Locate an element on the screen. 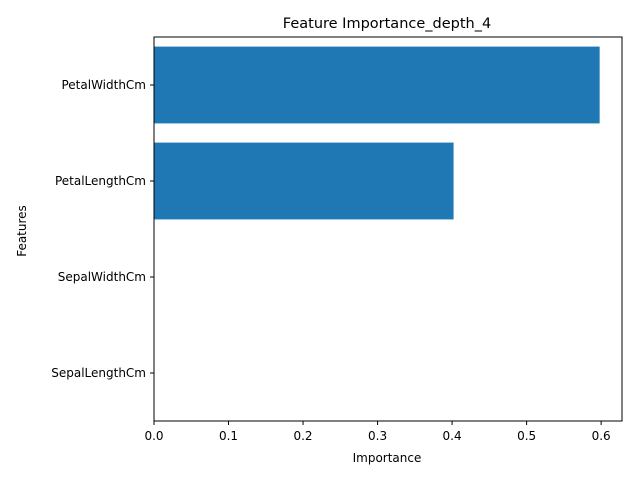  chart-title: Feature Importance_depth_4 is located at coordinates (387, 24).